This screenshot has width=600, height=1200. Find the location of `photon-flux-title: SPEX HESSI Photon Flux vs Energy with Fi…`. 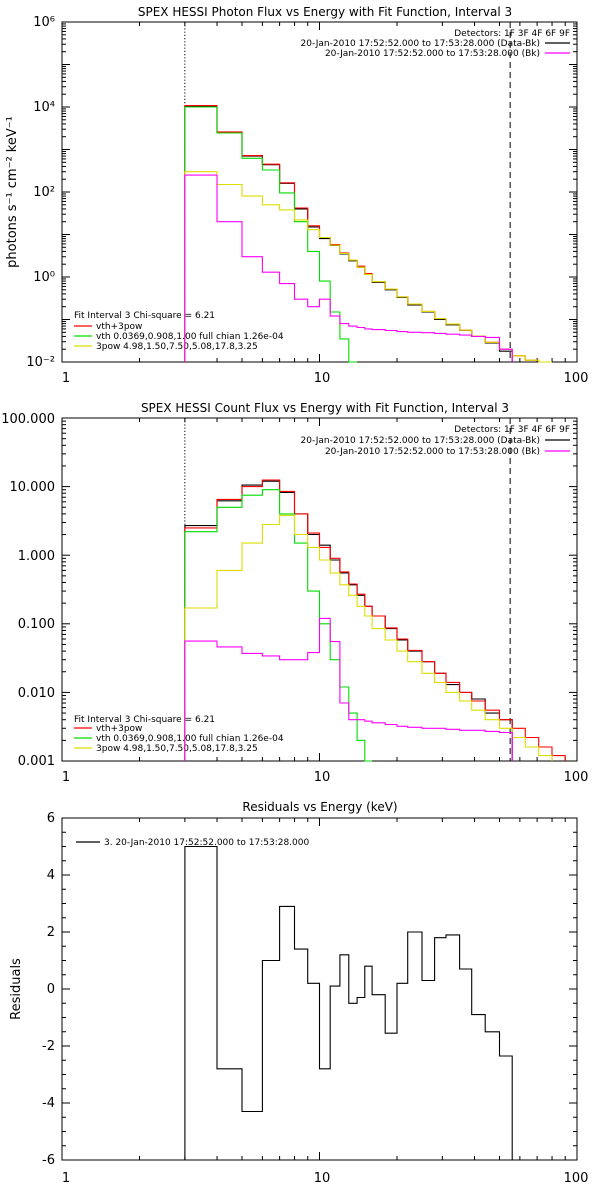

photon-flux-title: SPEX HESSI Photon Flux vs Energy with Fi… is located at coordinates (325, 12).